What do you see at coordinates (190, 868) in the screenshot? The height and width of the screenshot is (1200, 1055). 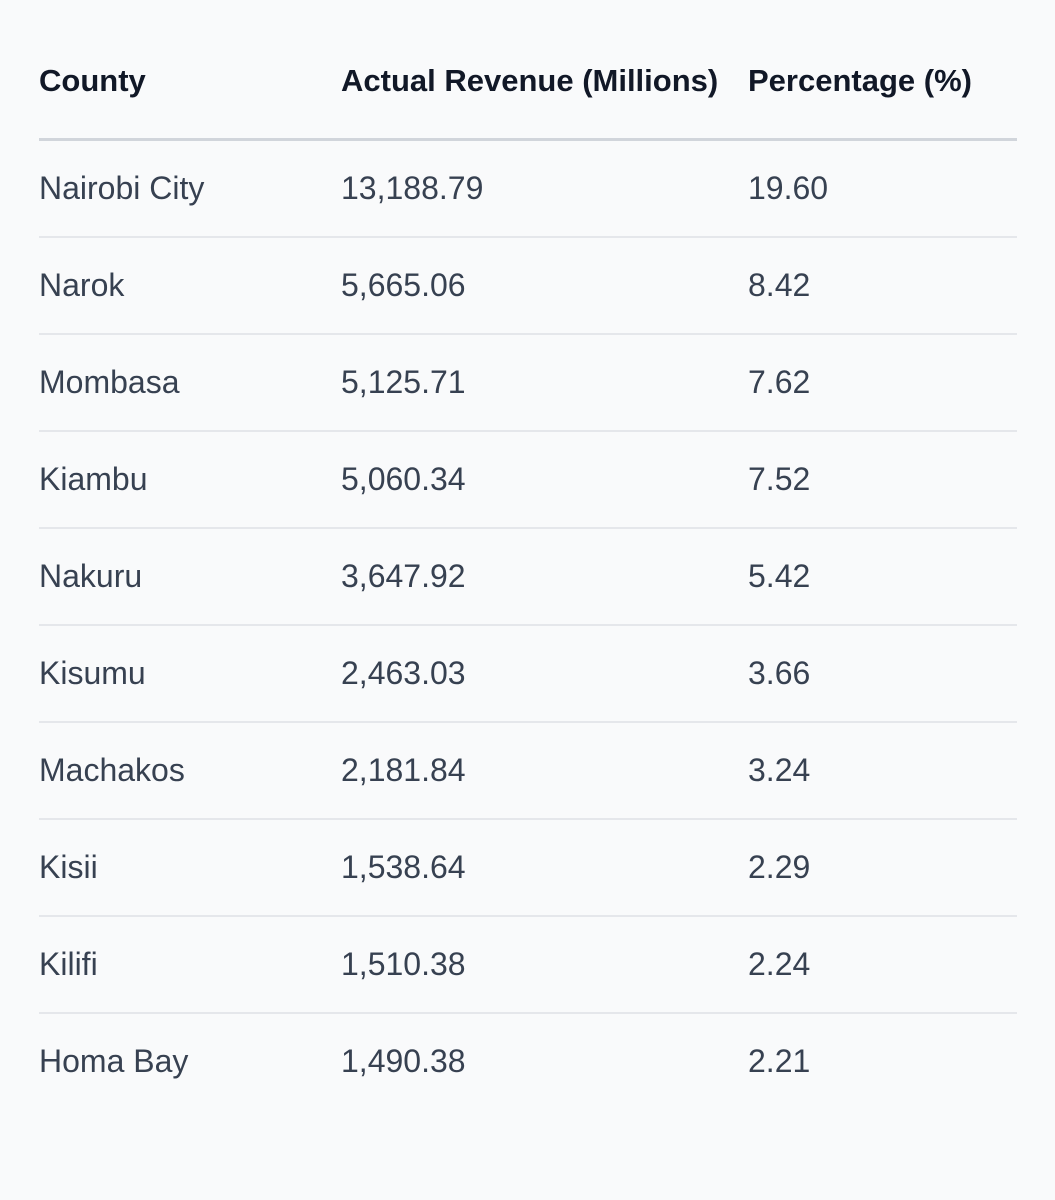 I see `county-cell: Kisii` at bounding box center [190, 868].